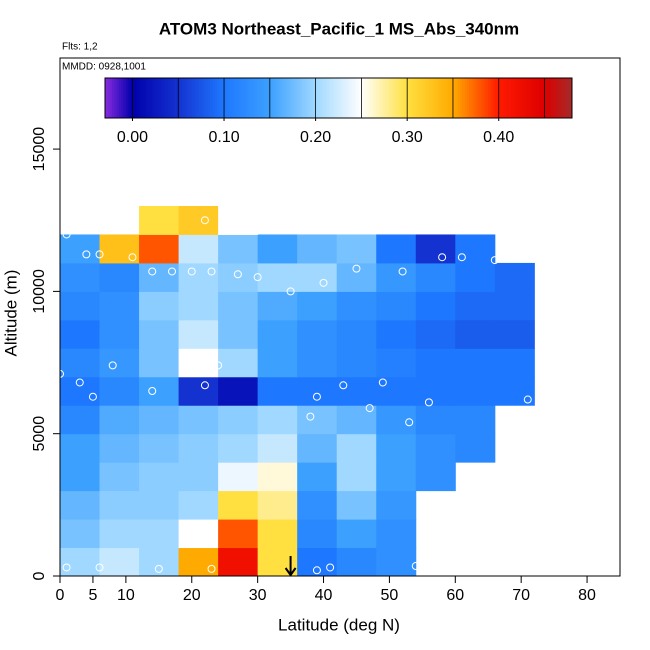  What do you see at coordinates (390, 595) in the screenshot?
I see `x-tick-label: 50` at bounding box center [390, 595].